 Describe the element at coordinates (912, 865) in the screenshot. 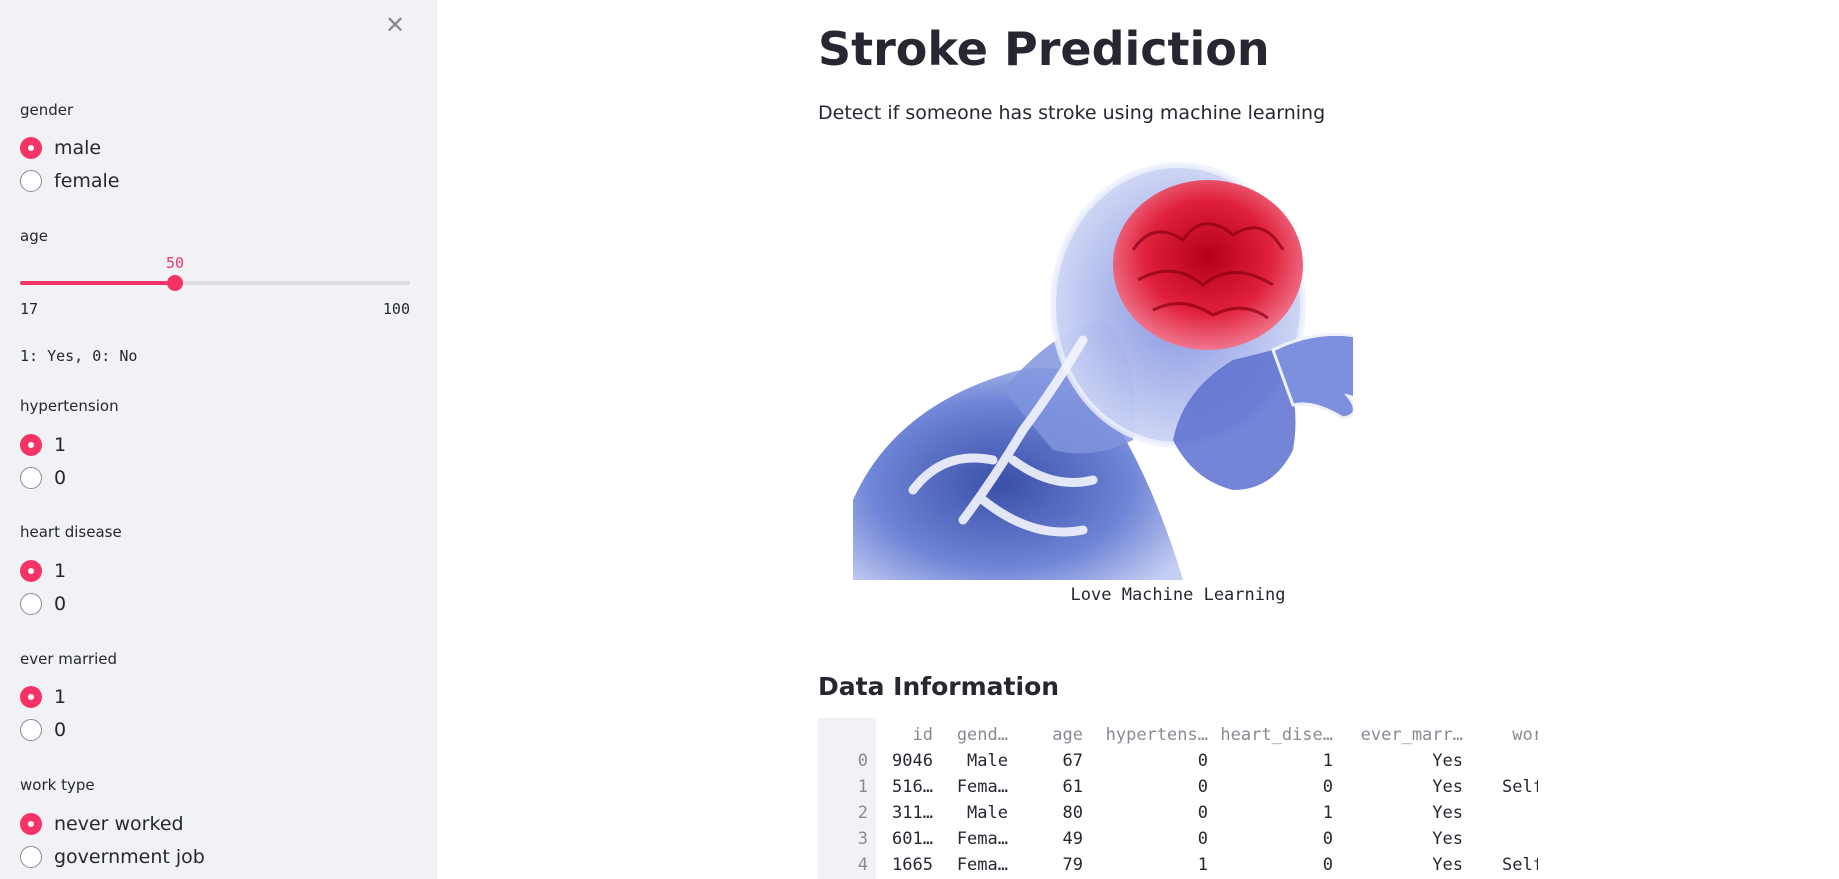

I see `table-cell: 1665` at that location.